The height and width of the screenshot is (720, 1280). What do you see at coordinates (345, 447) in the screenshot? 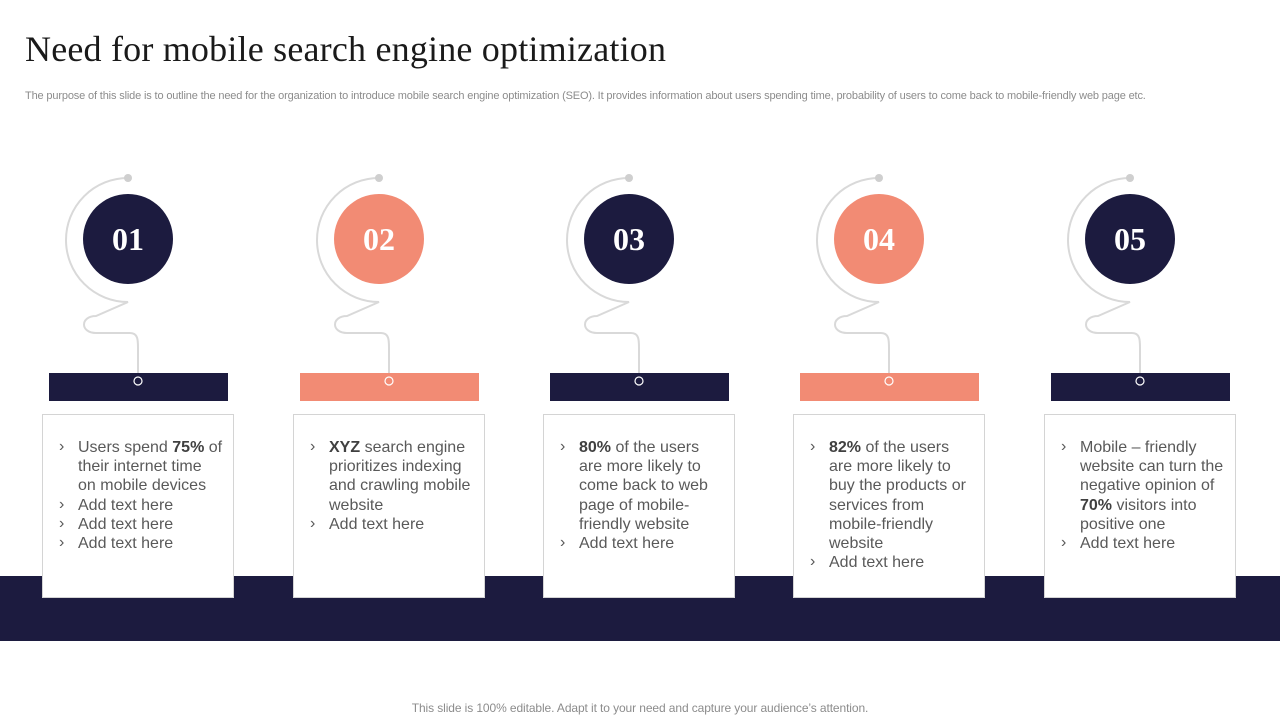
I see `bullet-highlight: XYZ` at bounding box center [345, 447].